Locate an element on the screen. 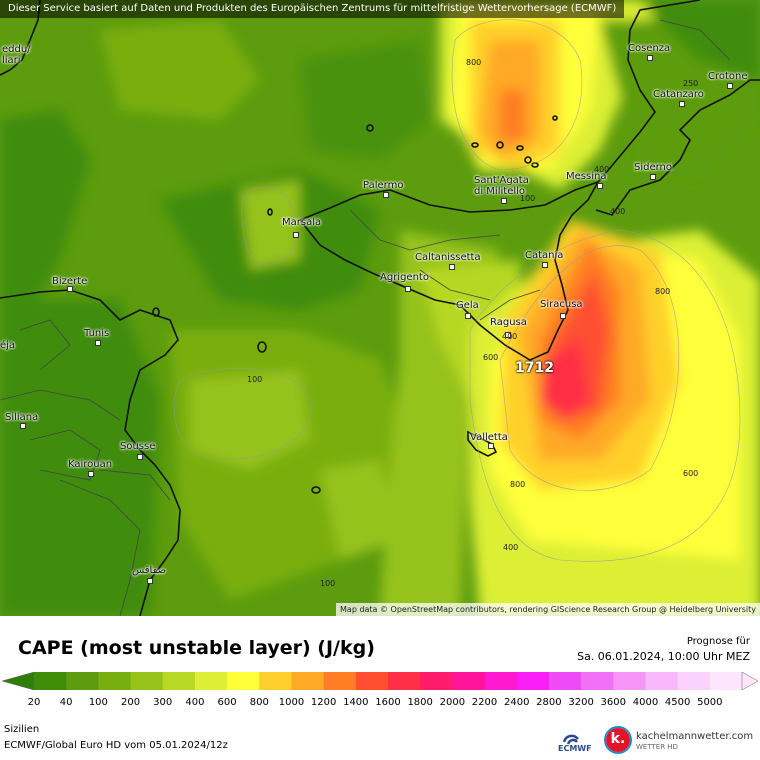 Image resolution: width=760 pixels, height=760 pixels. scale-tick-label: 2000 is located at coordinates (452, 702).